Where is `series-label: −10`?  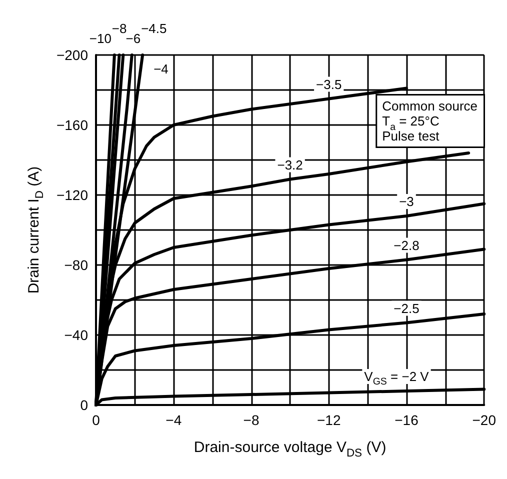
series-label: −10 is located at coordinates (100, 38).